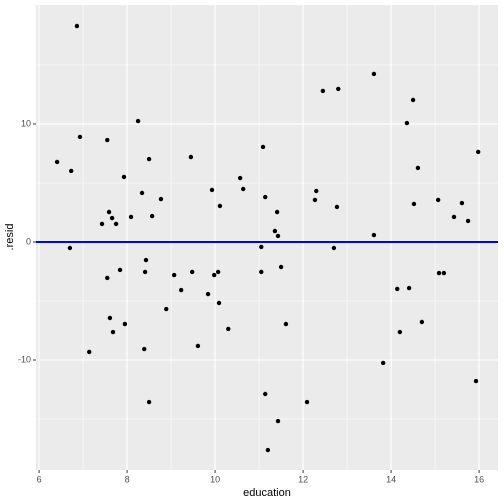  What do you see at coordinates (39, 479) in the screenshot?
I see `x-tick-label: 6` at bounding box center [39, 479].